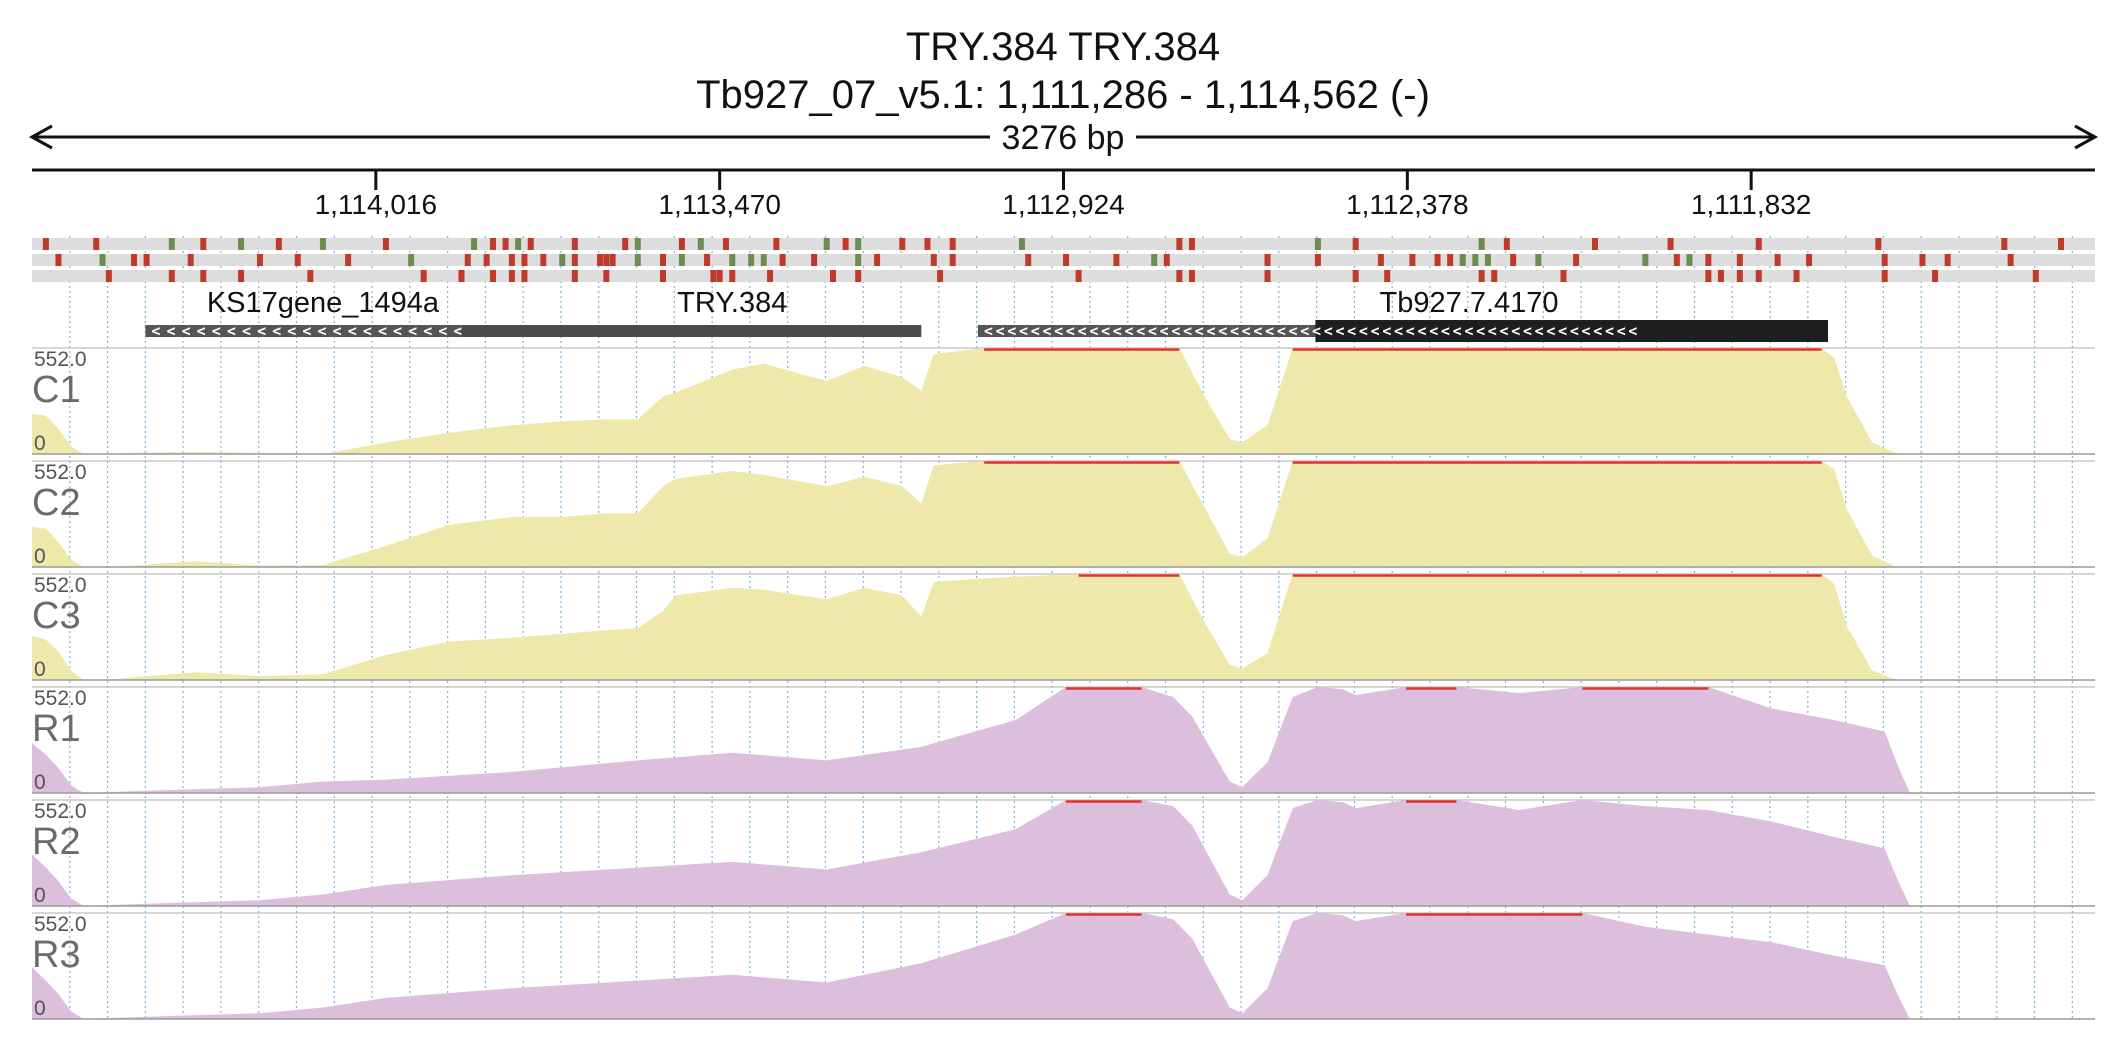 The image size is (2126, 1054). What do you see at coordinates (2086, 137) in the screenshot?
I see `span-arrow-right-icon` at bounding box center [2086, 137].